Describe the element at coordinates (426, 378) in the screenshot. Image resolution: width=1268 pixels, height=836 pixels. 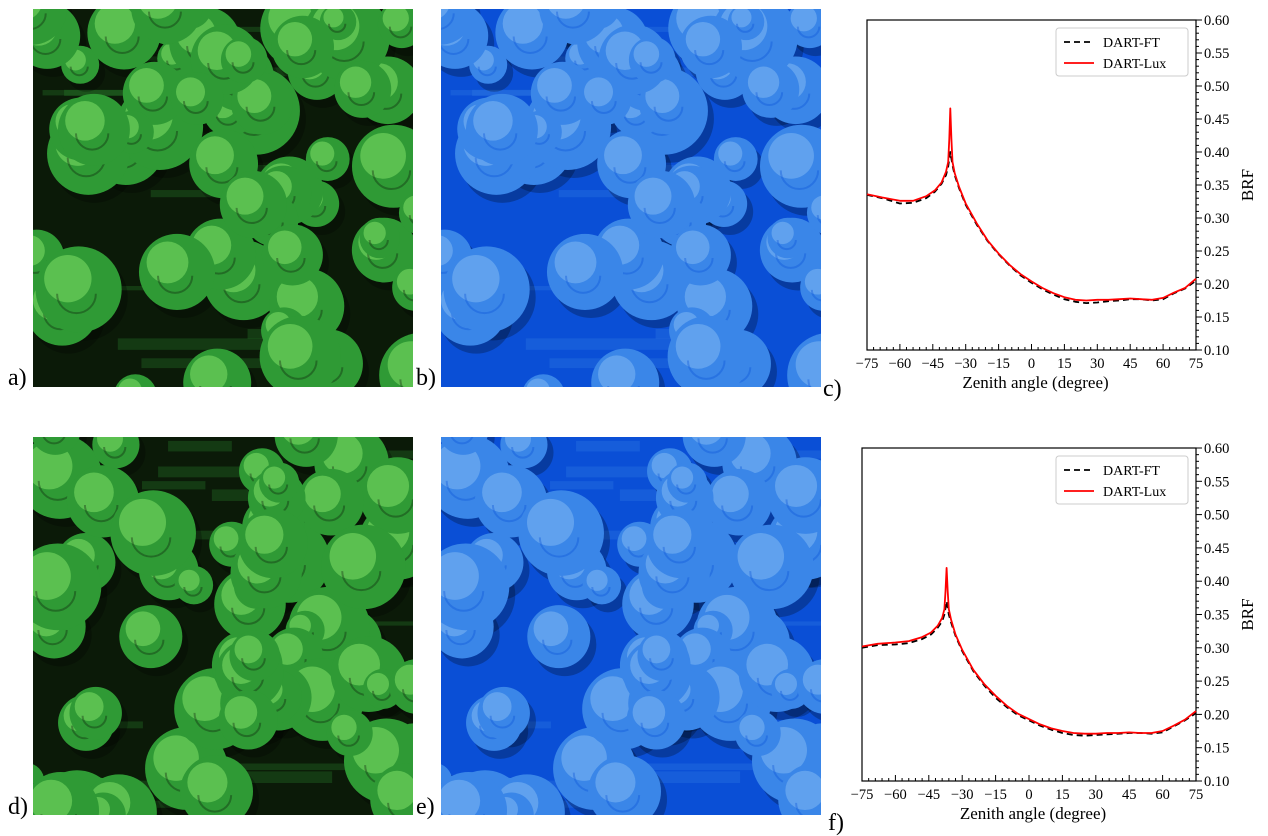
I see `panel-label-b: b)` at that location.